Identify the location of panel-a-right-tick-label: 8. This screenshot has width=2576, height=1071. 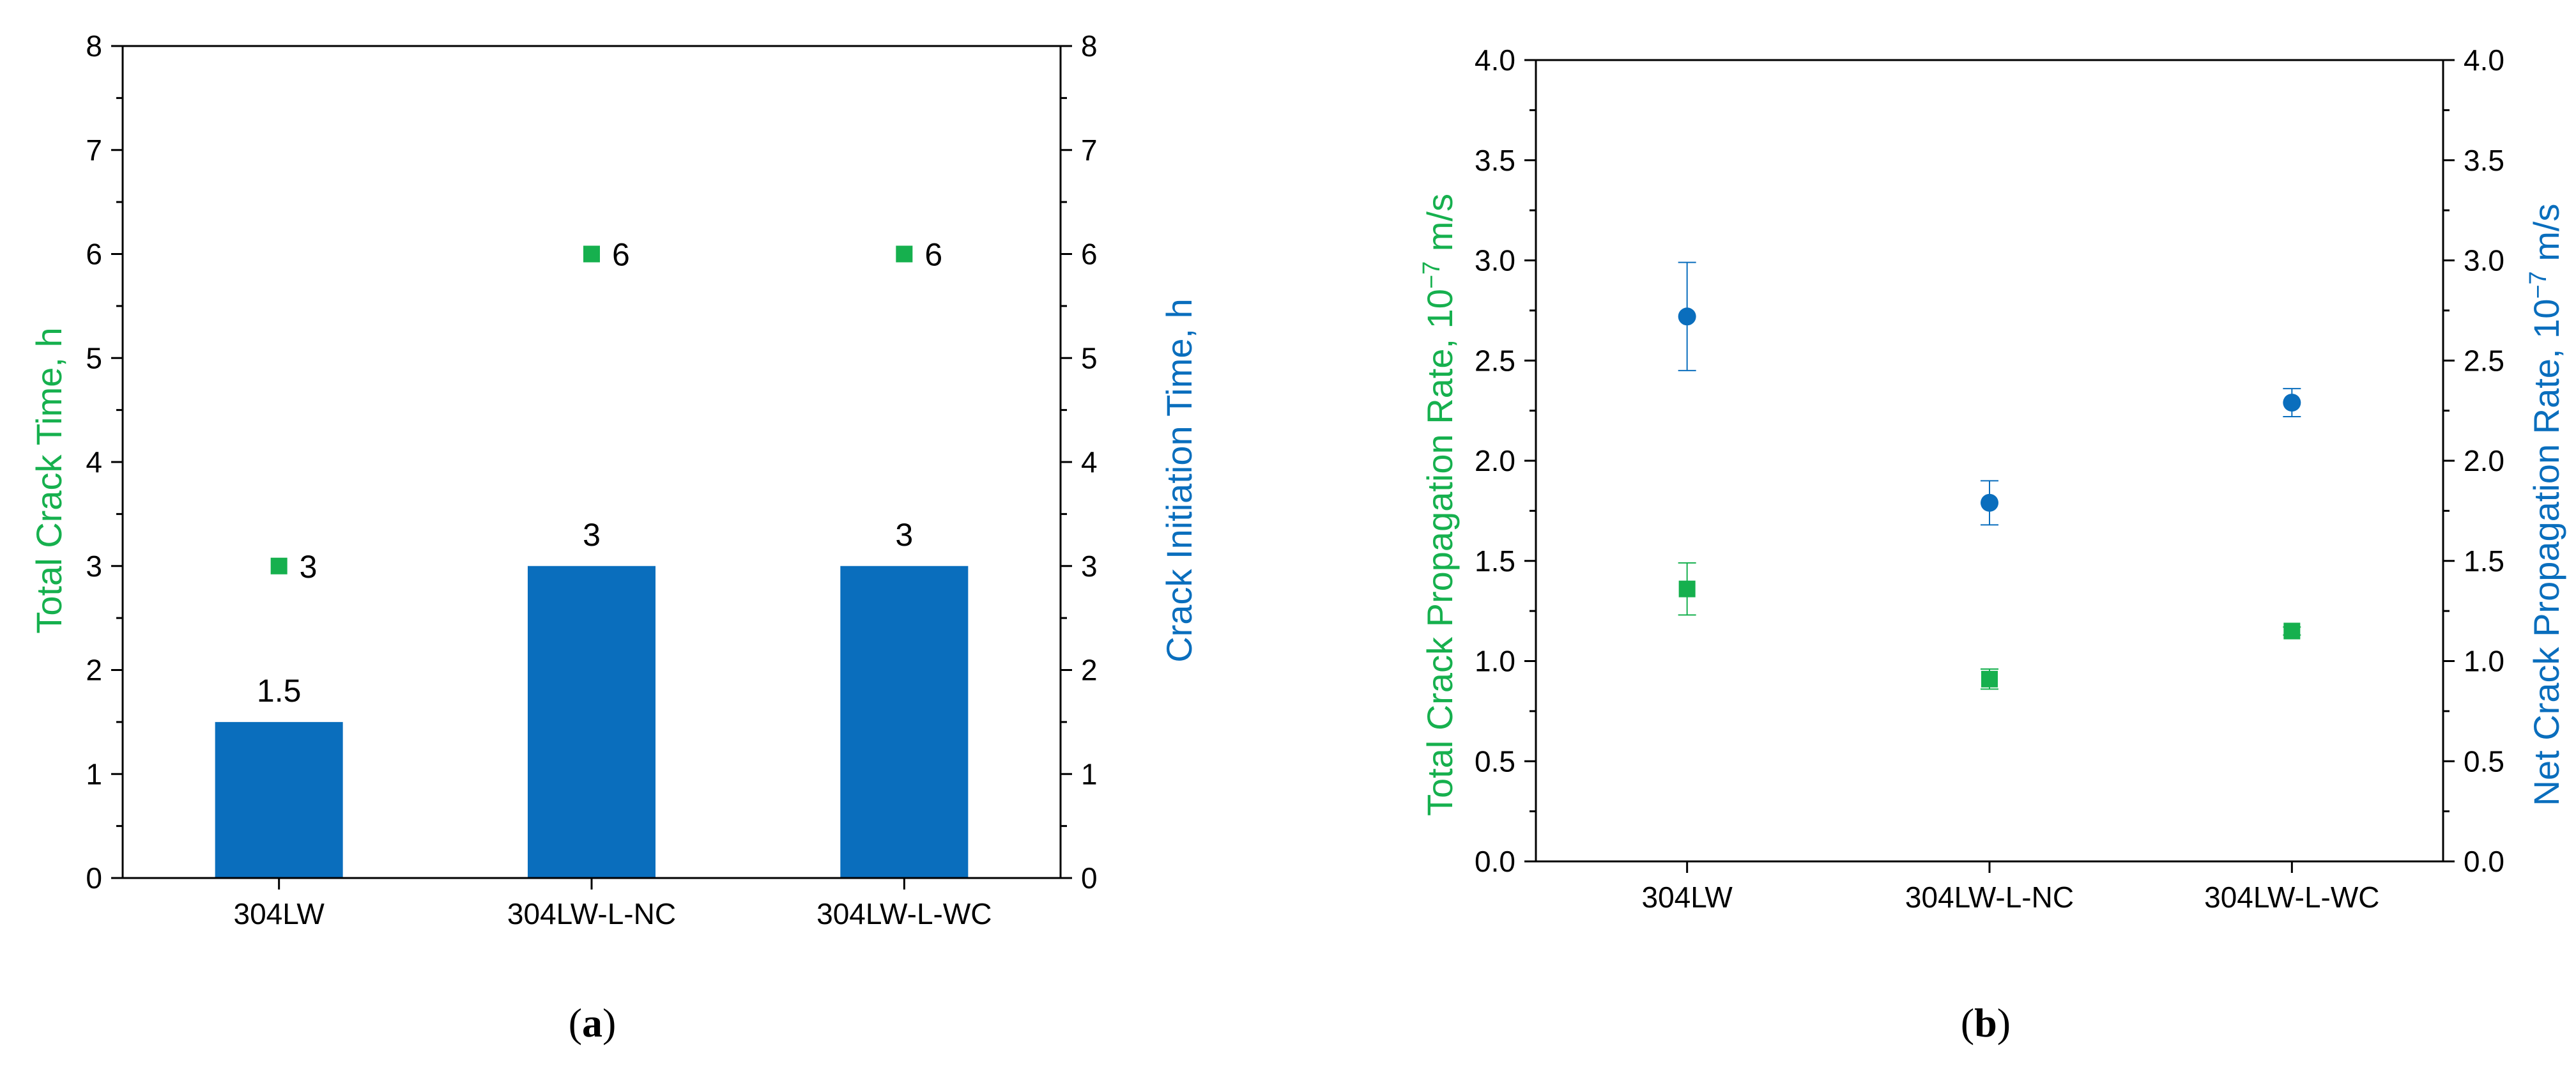
(1089, 46).